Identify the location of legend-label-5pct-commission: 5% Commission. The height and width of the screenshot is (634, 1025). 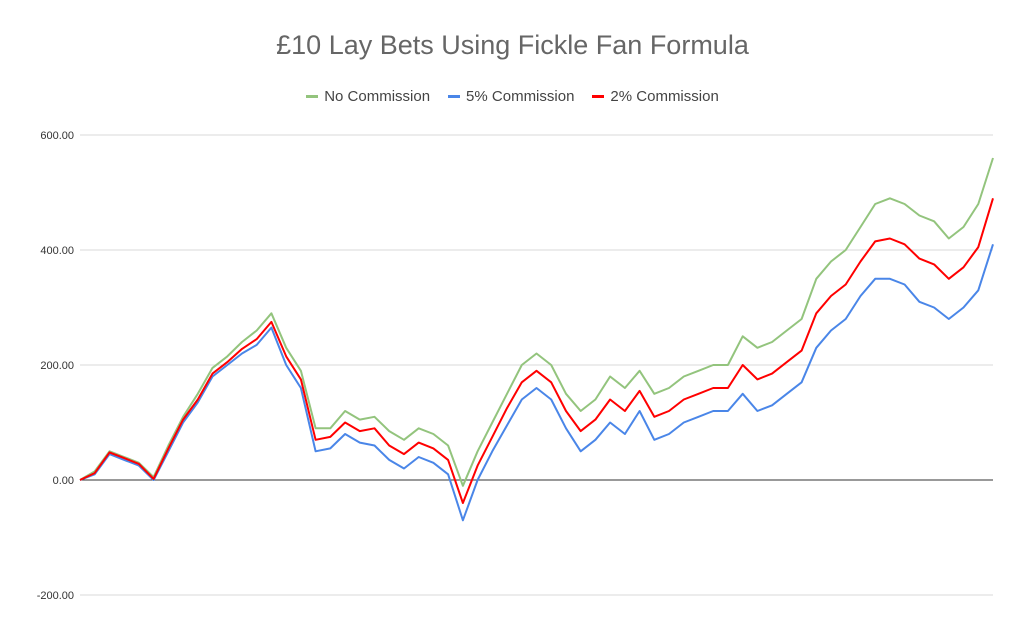
(520, 96).